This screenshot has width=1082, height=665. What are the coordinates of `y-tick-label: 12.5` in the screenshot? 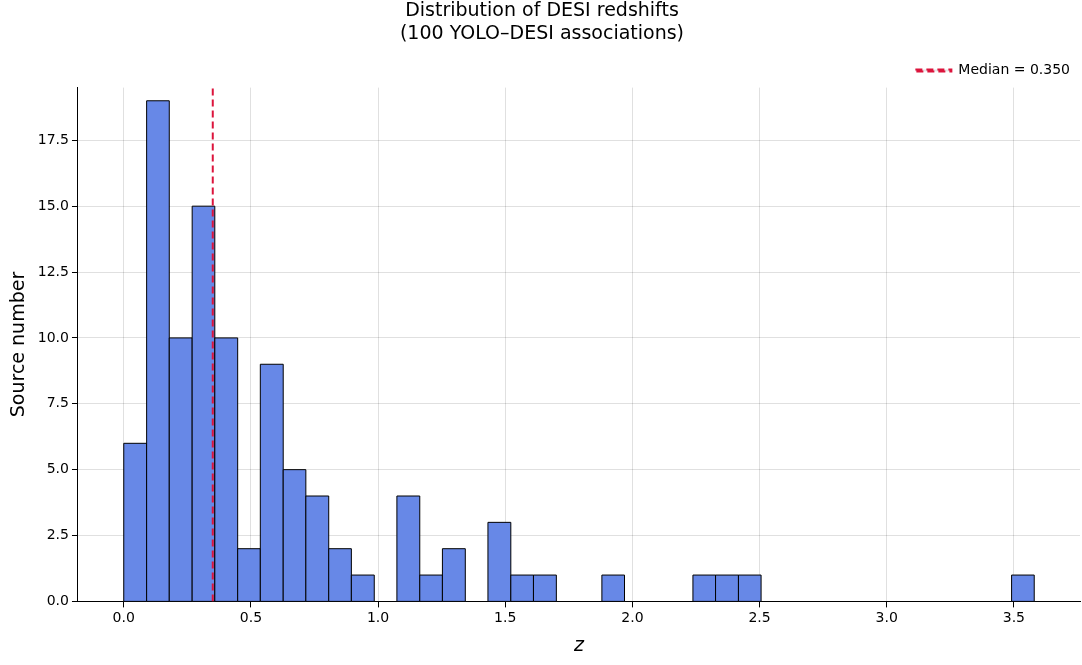 It's located at (53, 270).